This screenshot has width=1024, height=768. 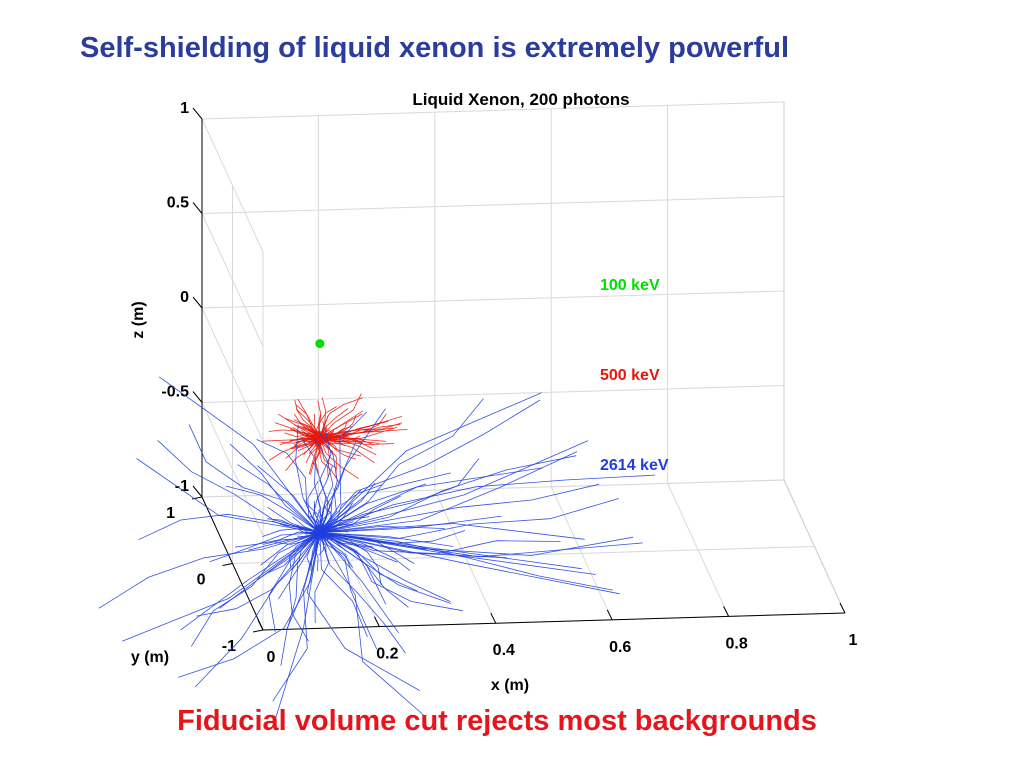 I want to click on x-tick-label: 0.4, so click(x=504, y=650).